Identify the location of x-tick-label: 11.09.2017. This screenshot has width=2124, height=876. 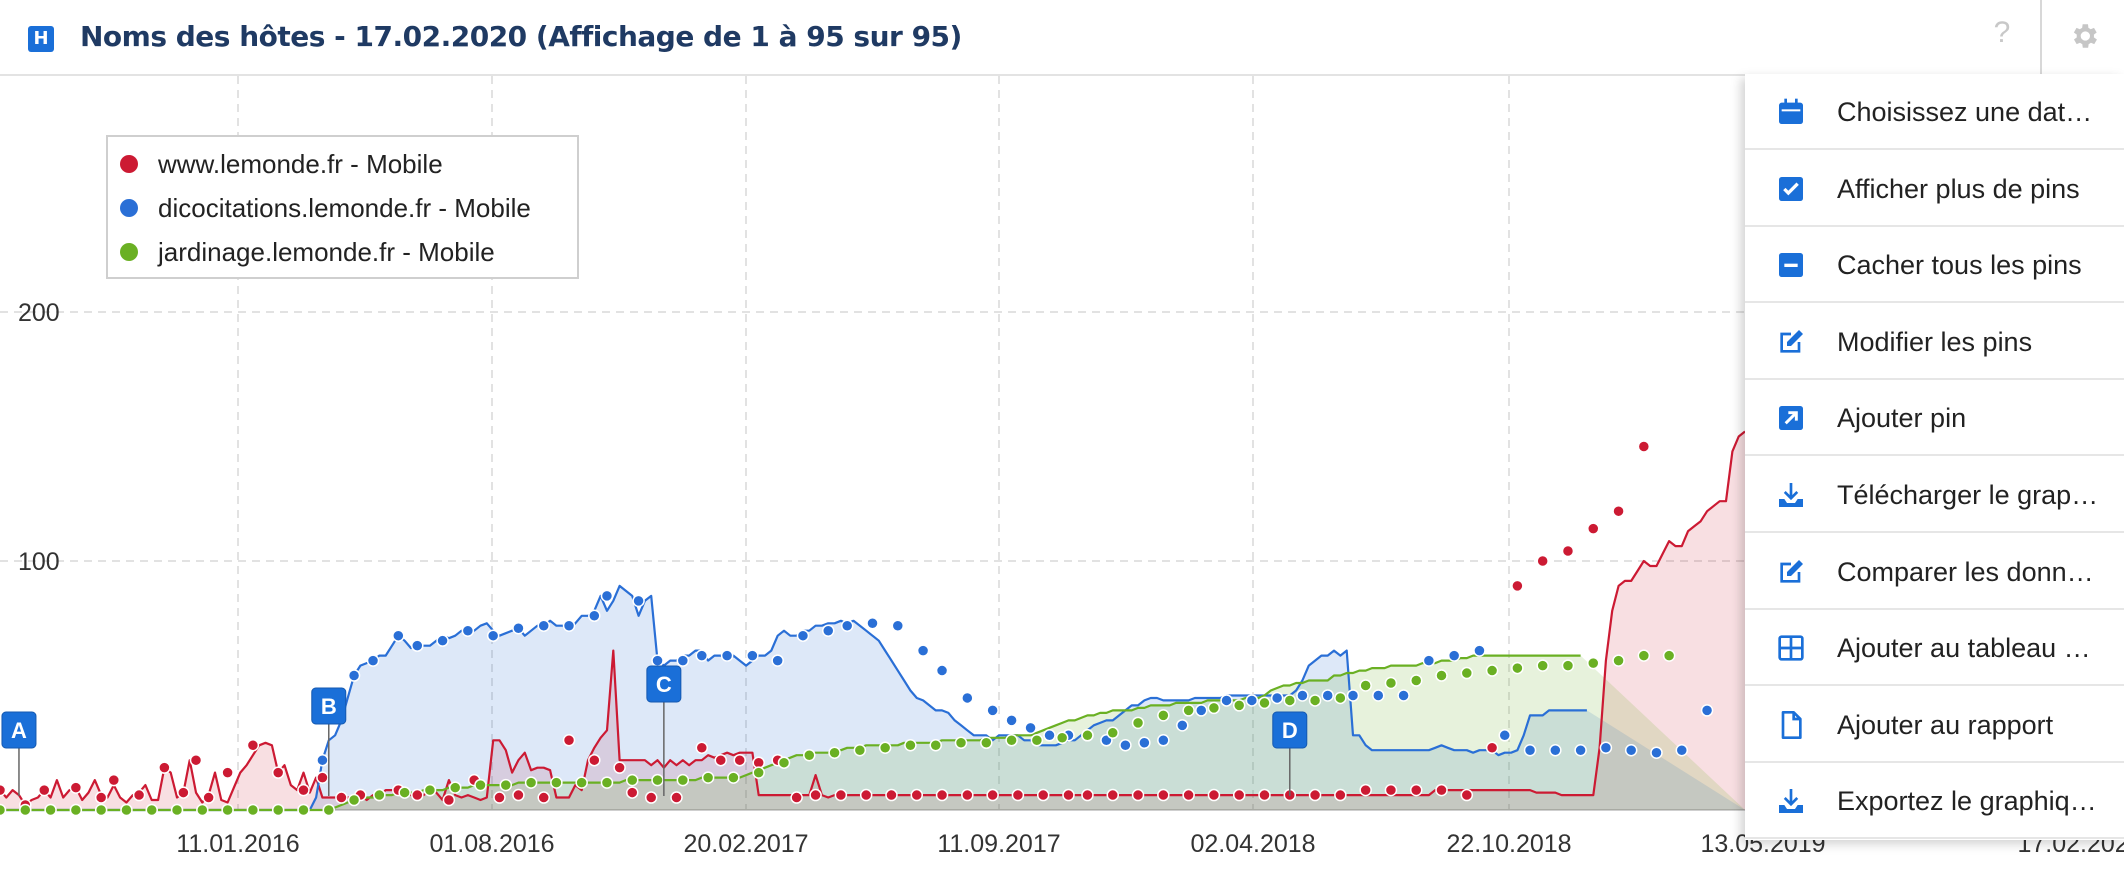
(998, 844).